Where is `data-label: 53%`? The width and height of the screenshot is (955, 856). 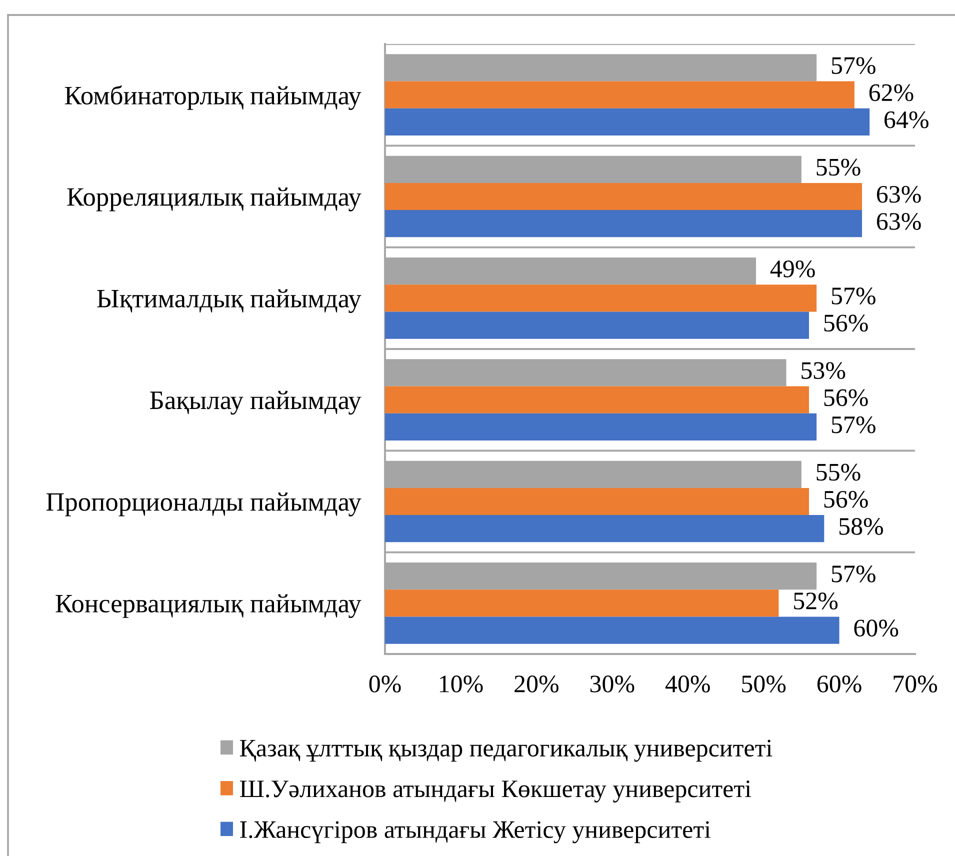
data-label: 53% is located at coordinates (824, 371).